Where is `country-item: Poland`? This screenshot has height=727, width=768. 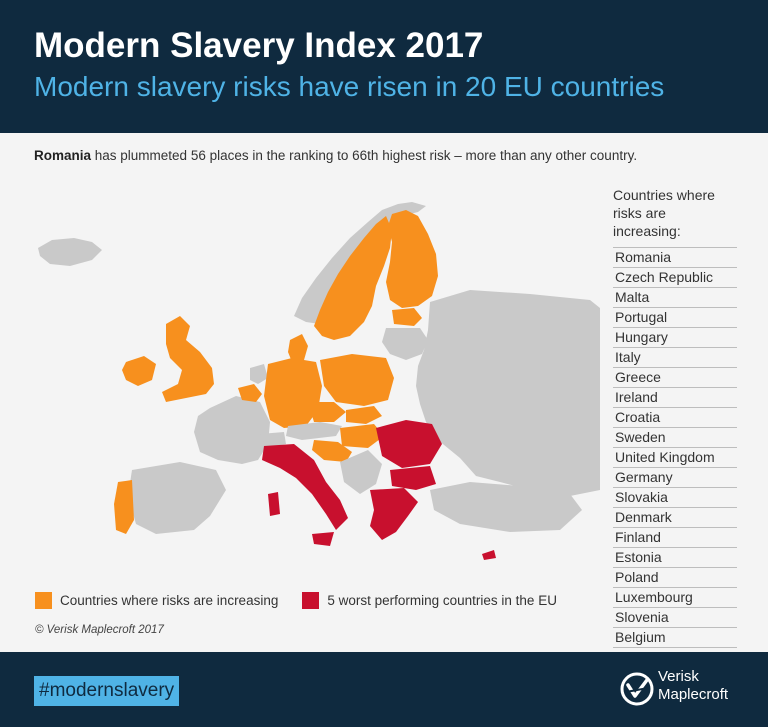 country-item: Poland is located at coordinates (675, 578).